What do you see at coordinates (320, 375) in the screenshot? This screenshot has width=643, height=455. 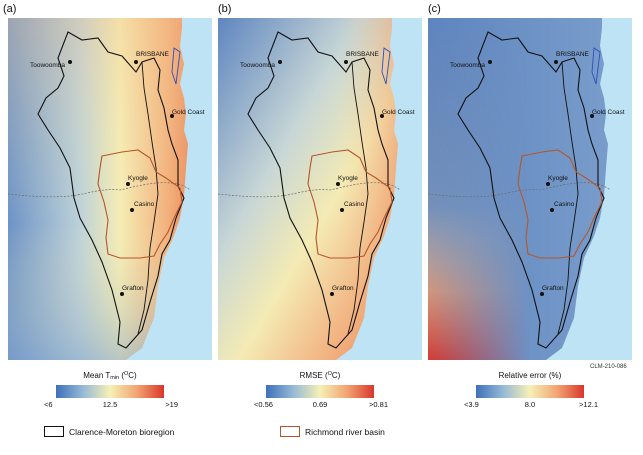 I see `legend-title: RMSE (OC)` at bounding box center [320, 375].